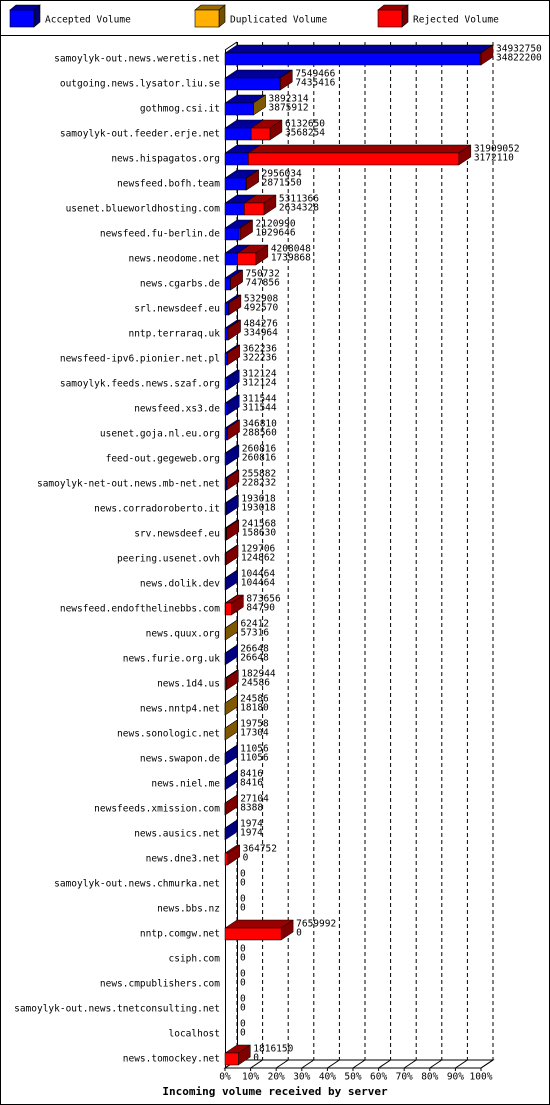 The image size is (550, 1105). Describe the element at coordinates (276, 1077) in the screenshot. I see `x-tick-label: 20%` at that location.